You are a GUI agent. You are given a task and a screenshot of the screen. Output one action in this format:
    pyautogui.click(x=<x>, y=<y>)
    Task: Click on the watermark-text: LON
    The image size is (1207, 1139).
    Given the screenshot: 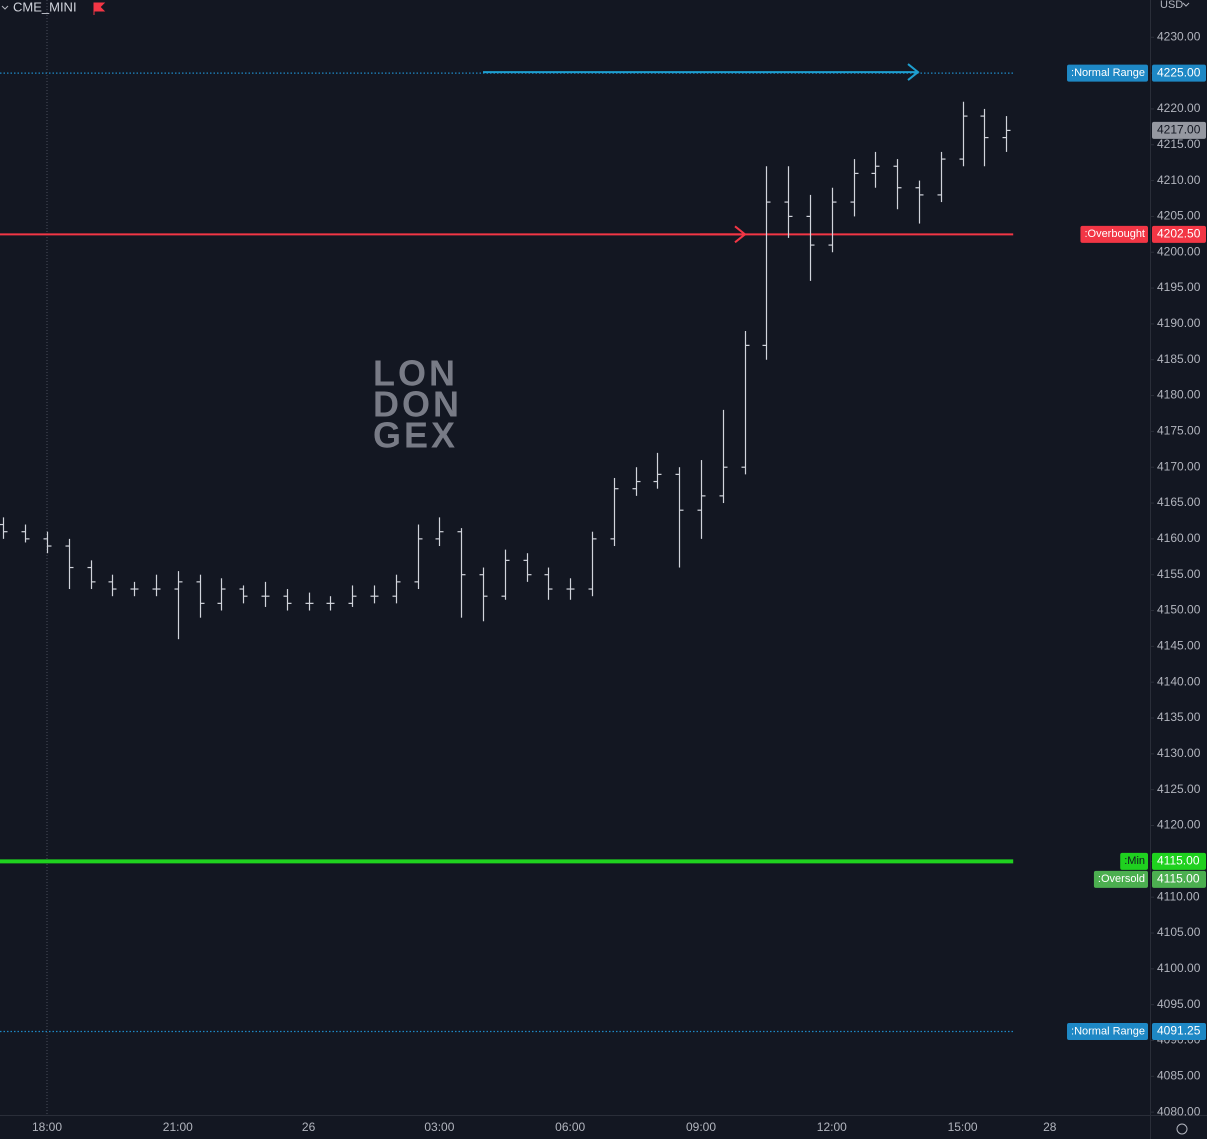 What is the action you would take?
    pyautogui.click(x=415, y=373)
    